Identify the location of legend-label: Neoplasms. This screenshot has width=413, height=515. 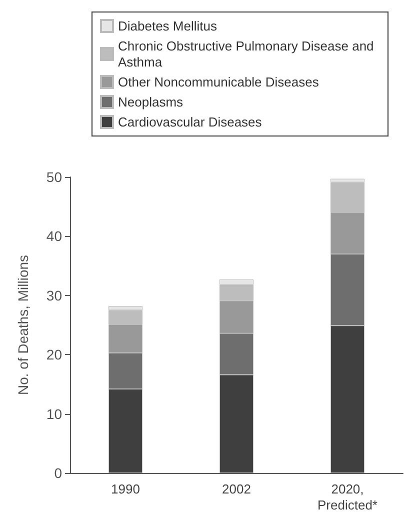
(151, 102).